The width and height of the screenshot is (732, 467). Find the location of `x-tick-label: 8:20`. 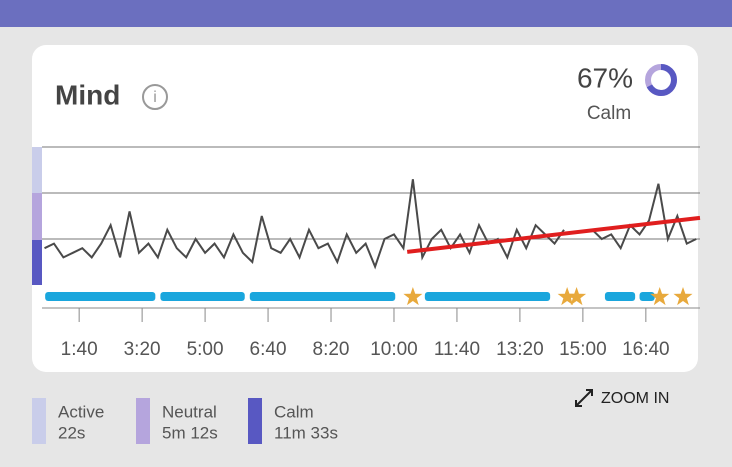

x-tick-label: 8:20 is located at coordinates (331, 349).